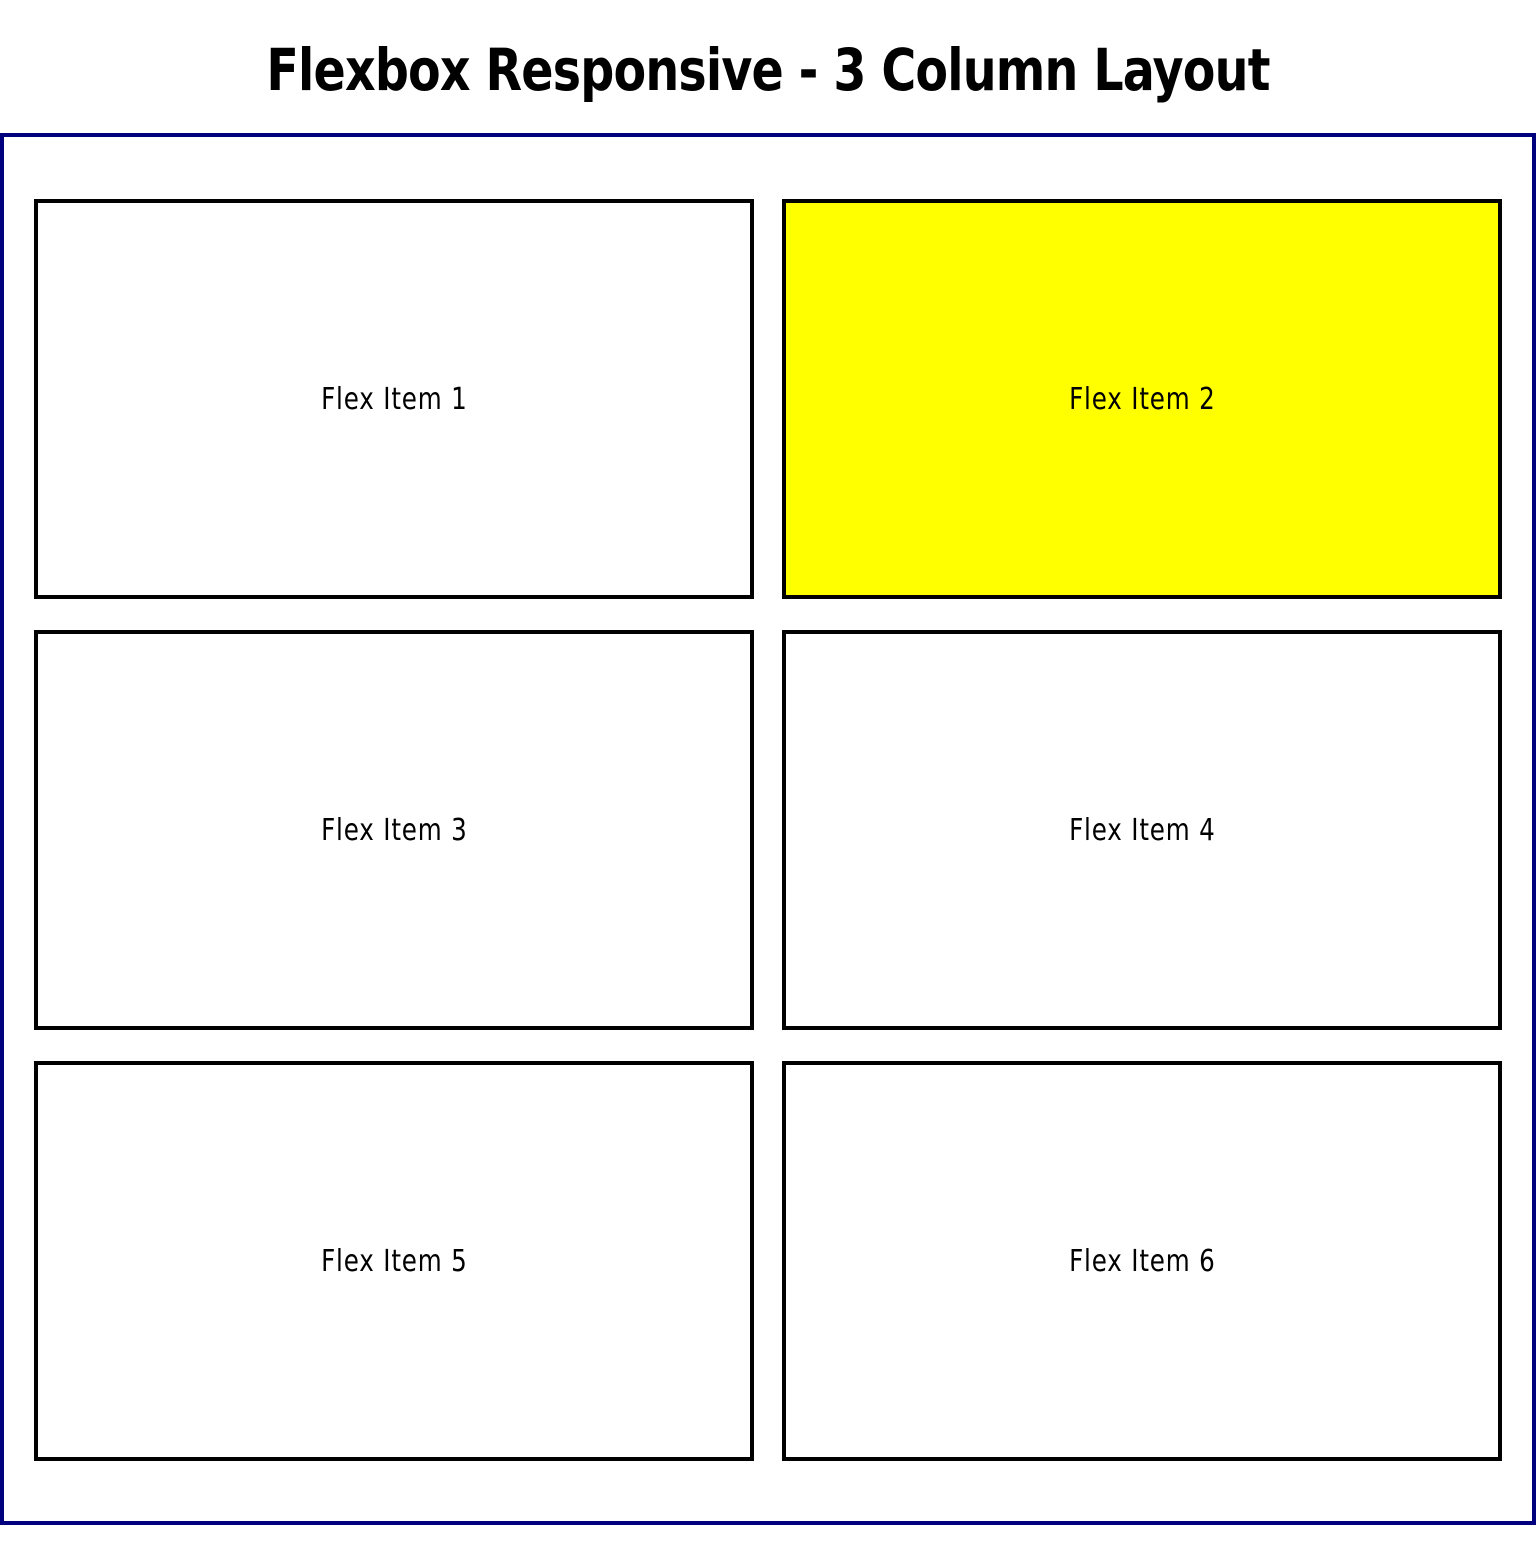  I want to click on flex-item-label: Flex Item 2, so click(1142, 399).